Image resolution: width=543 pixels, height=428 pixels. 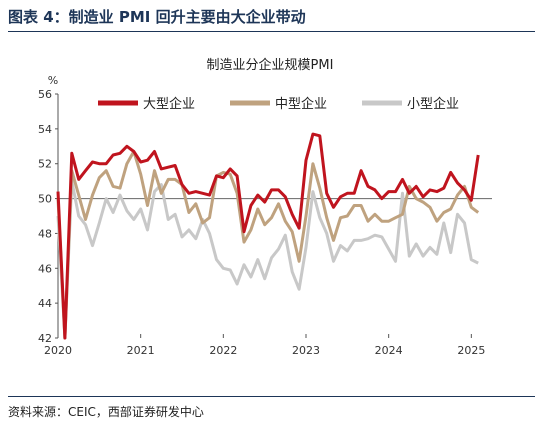 What do you see at coordinates (306, 350) in the screenshot?
I see `x-tick-label: 2023` at bounding box center [306, 350].